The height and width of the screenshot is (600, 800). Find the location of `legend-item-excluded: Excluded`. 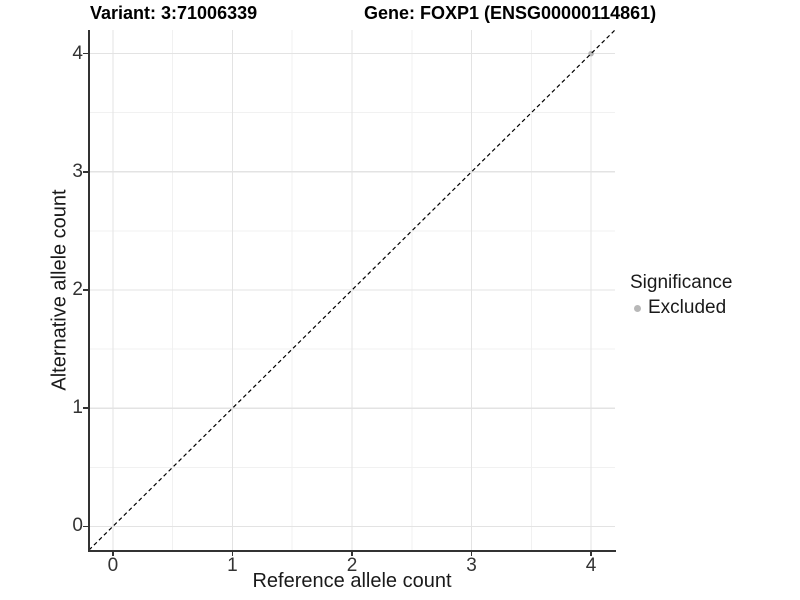

legend-item-excluded: Excluded is located at coordinates (681, 308).